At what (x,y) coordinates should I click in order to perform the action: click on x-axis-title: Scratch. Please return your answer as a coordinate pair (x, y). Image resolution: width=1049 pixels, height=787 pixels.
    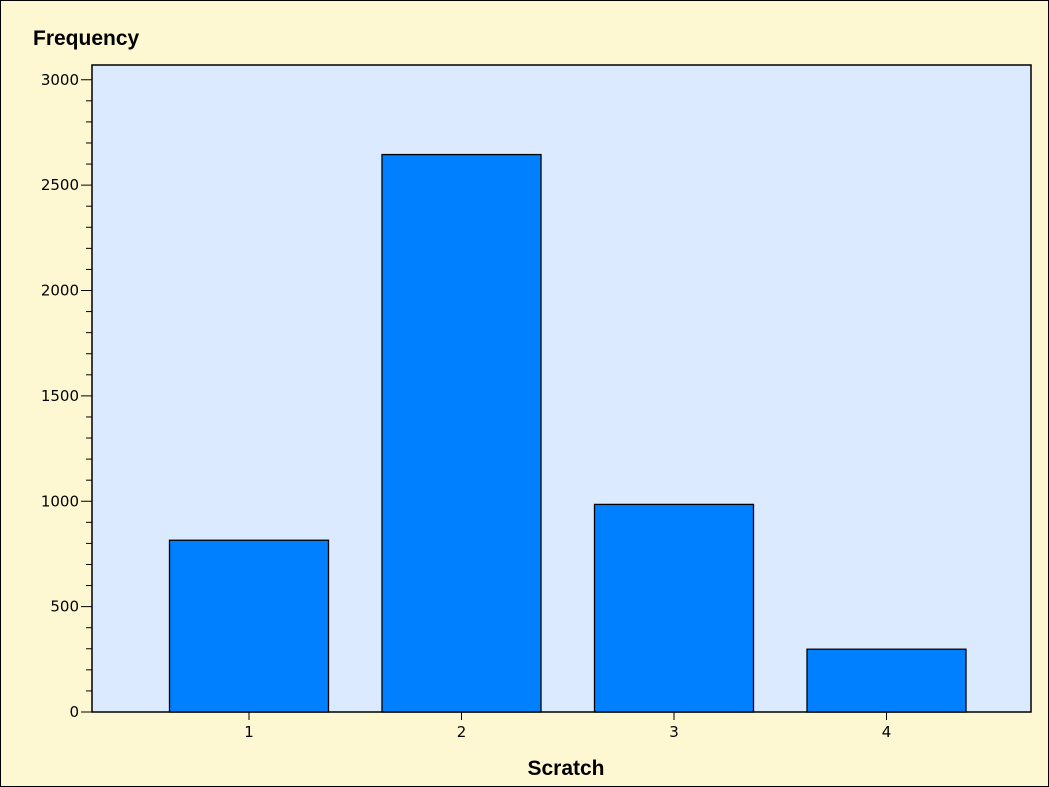
    Looking at the image, I should click on (565, 768).